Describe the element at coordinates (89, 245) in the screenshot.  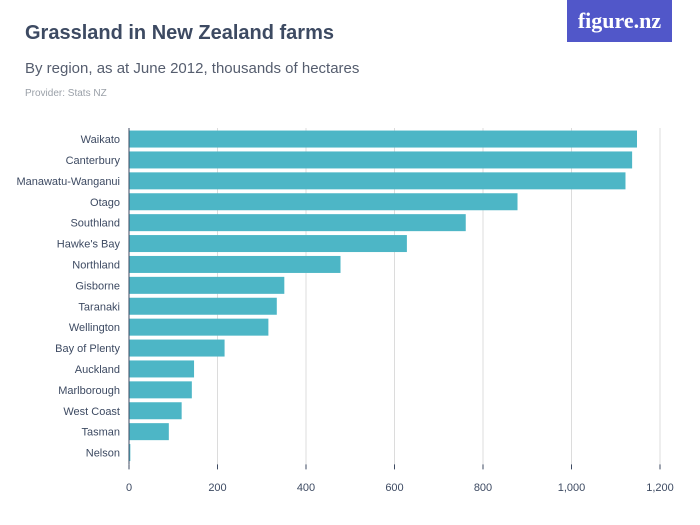
I see `category-label: Hawke's Bay` at that location.